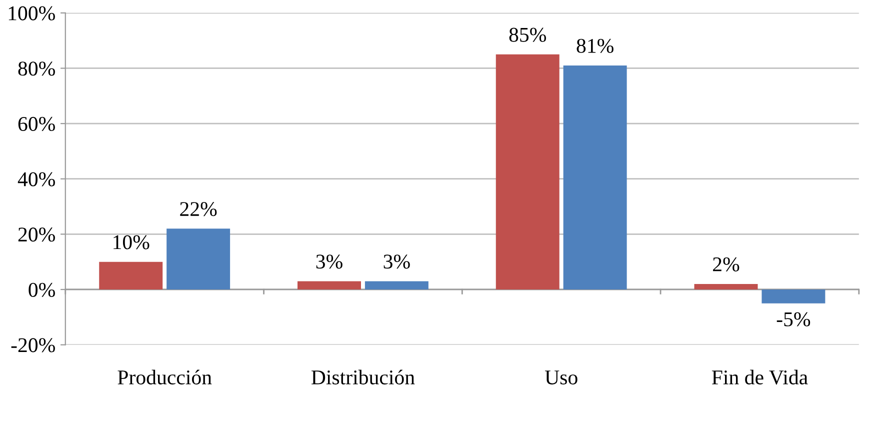 The width and height of the screenshot is (872, 431). What do you see at coordinates (165, 377) in the screenshot?
I see `x-tick-label: Producción` at bounding box center [165, 377].